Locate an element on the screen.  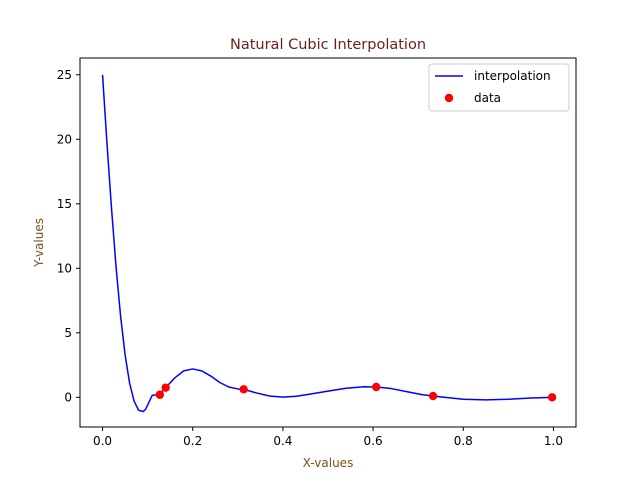
x-tick-label: 1.0 is located at coordinates (553, 441).